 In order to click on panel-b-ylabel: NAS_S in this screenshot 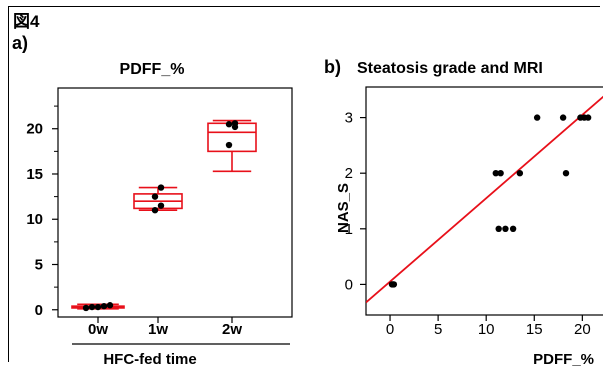, I will do `click(343, 208)`.